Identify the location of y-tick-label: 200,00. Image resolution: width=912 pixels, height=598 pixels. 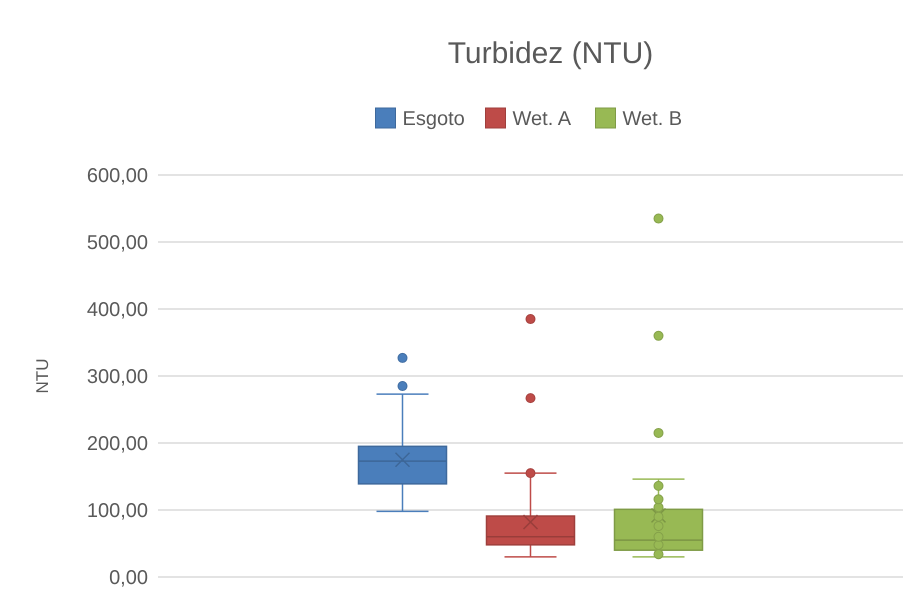
(117, 444).